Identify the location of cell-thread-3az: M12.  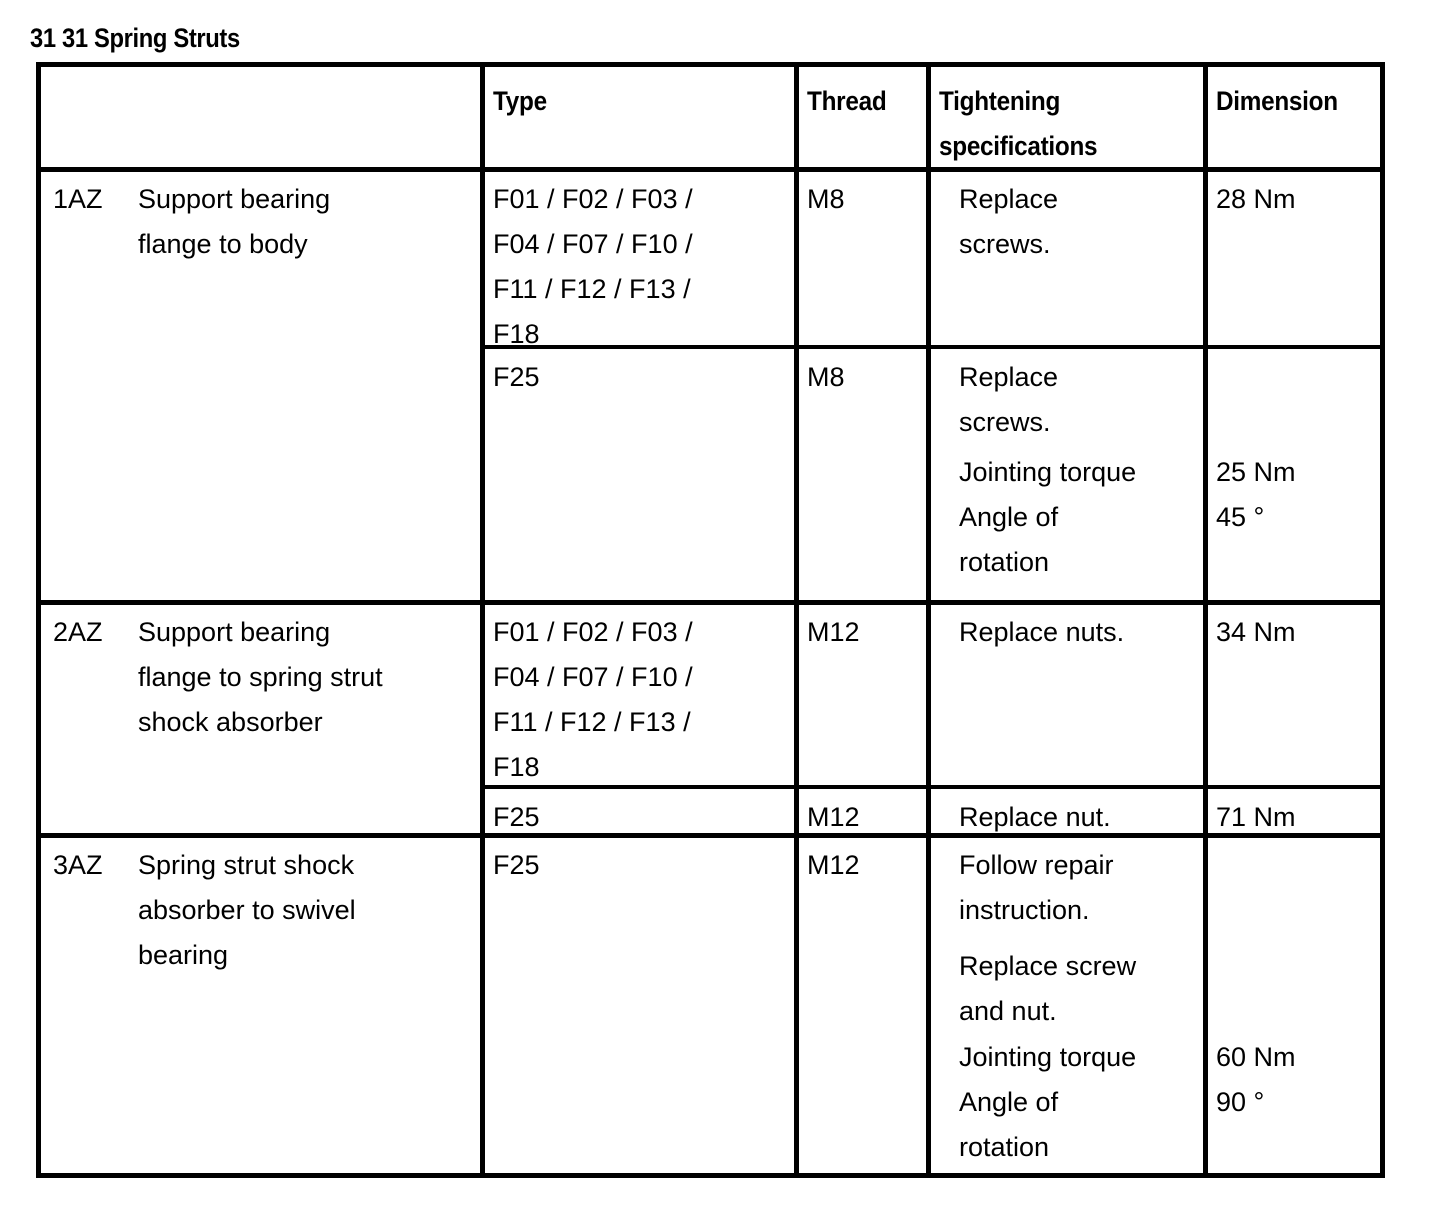
(833, 865).